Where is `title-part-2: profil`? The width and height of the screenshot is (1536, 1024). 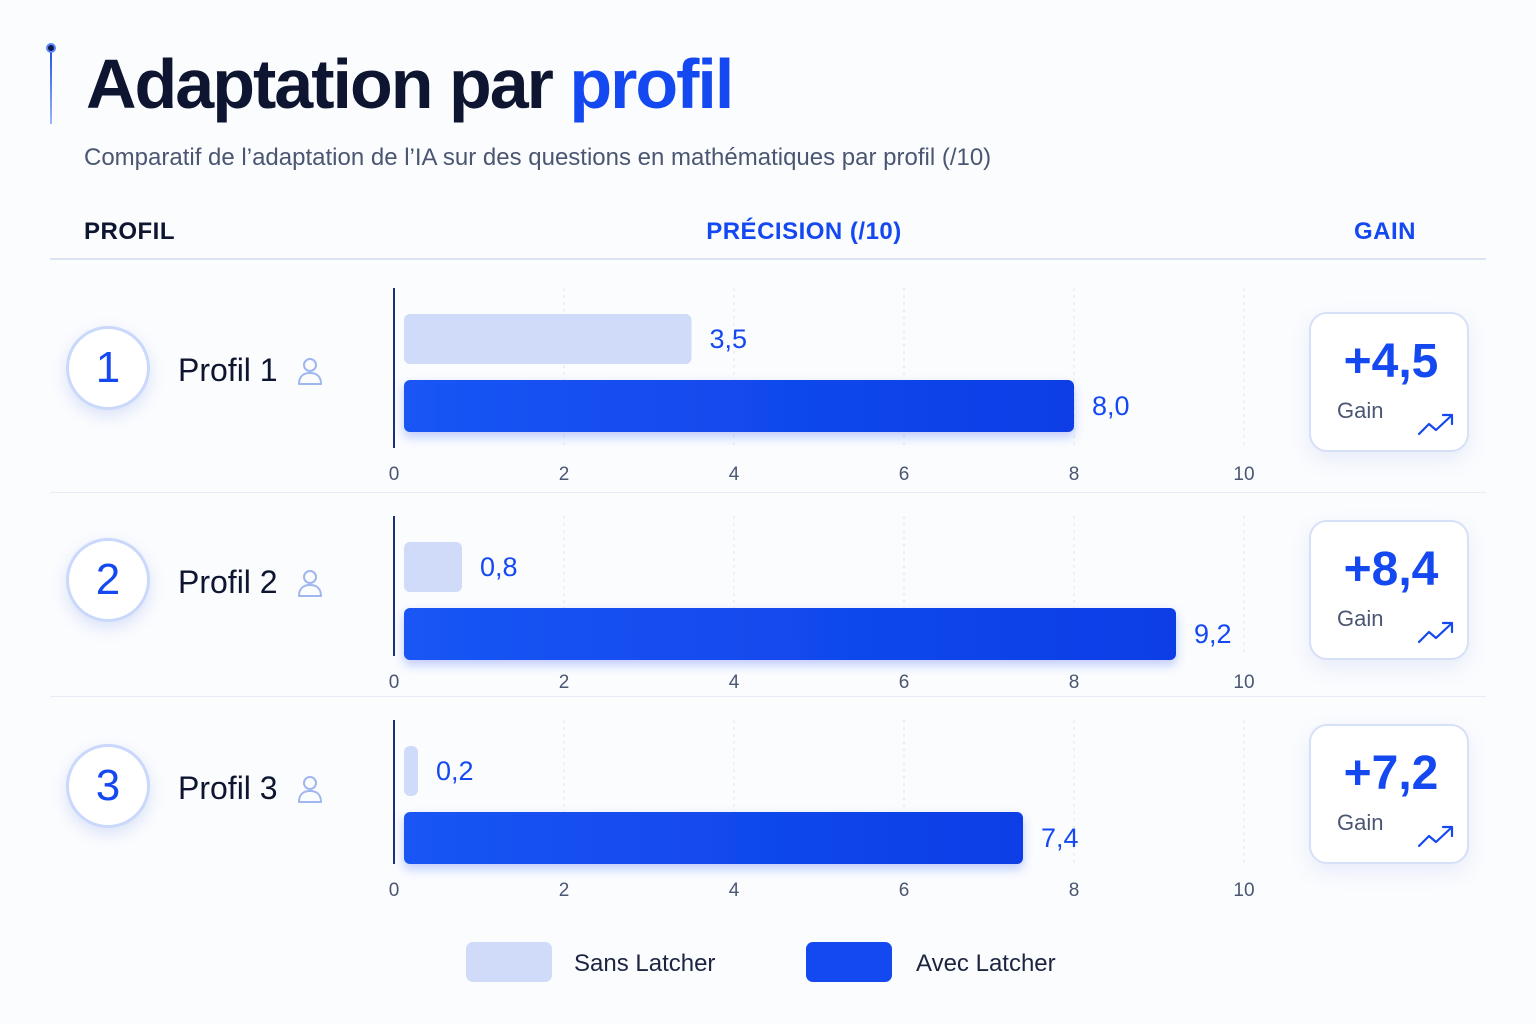
title-part-2: profil is located at coordinates (651, 84).